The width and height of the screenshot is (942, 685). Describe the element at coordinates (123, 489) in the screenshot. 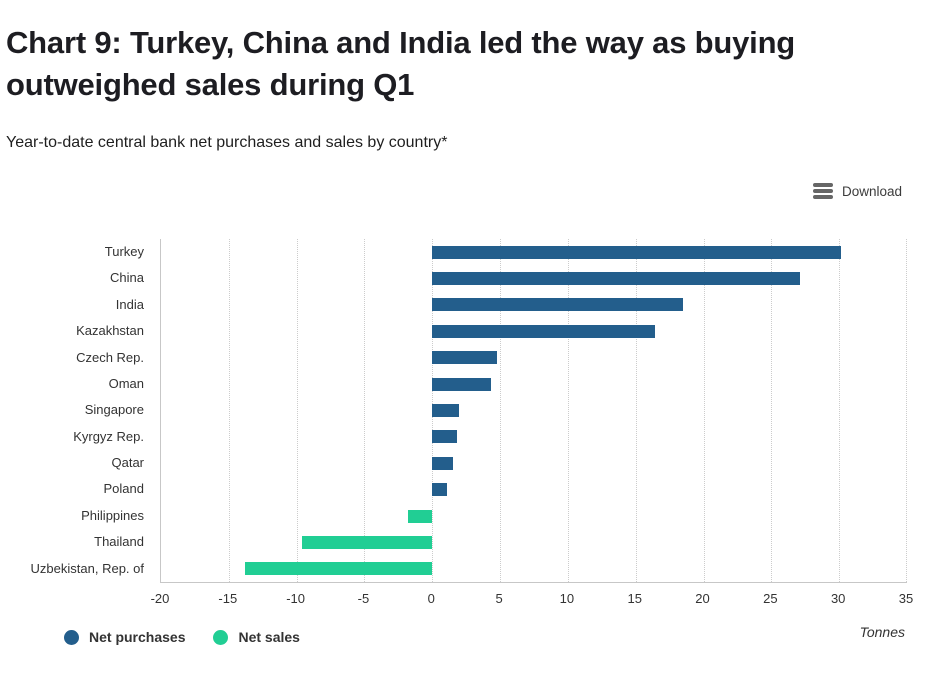

I see `y-label-poland: Poland` at that location.